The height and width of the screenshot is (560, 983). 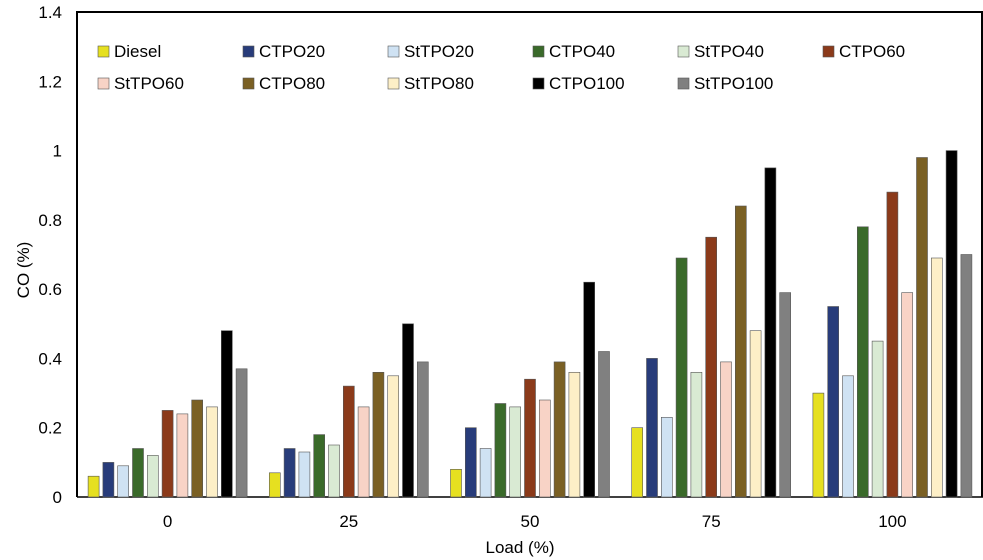 I want to click on y-tick-label: 1.4, so click(x=50, y=12).